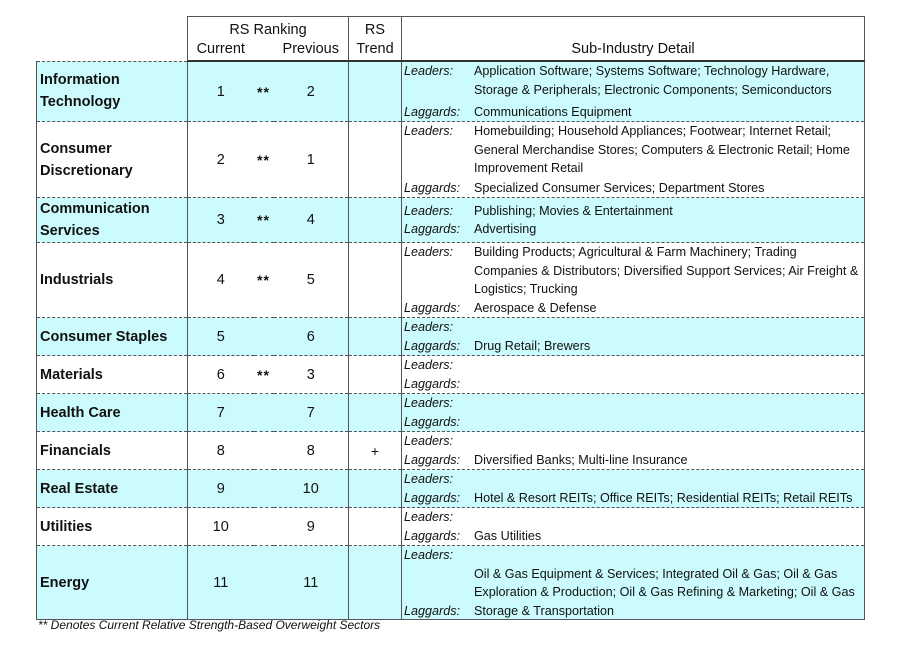 The width and height of the screenshot is (898, 646). What do you see at coordinates (505, 229) in the screenshot?
I see `laggards-text: Advertising` at bounding box center [505, 229].